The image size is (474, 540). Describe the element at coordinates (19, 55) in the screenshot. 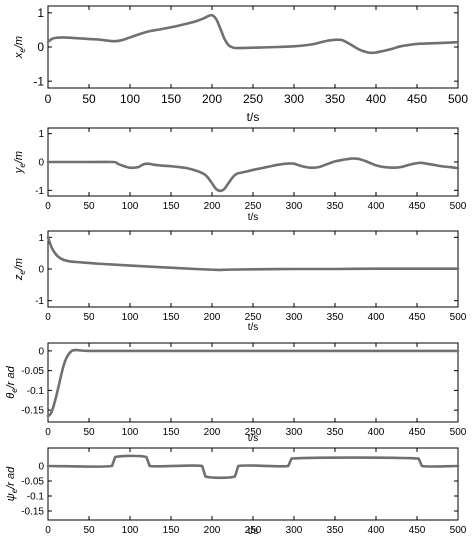

I see `y-label-var: x` at that location.